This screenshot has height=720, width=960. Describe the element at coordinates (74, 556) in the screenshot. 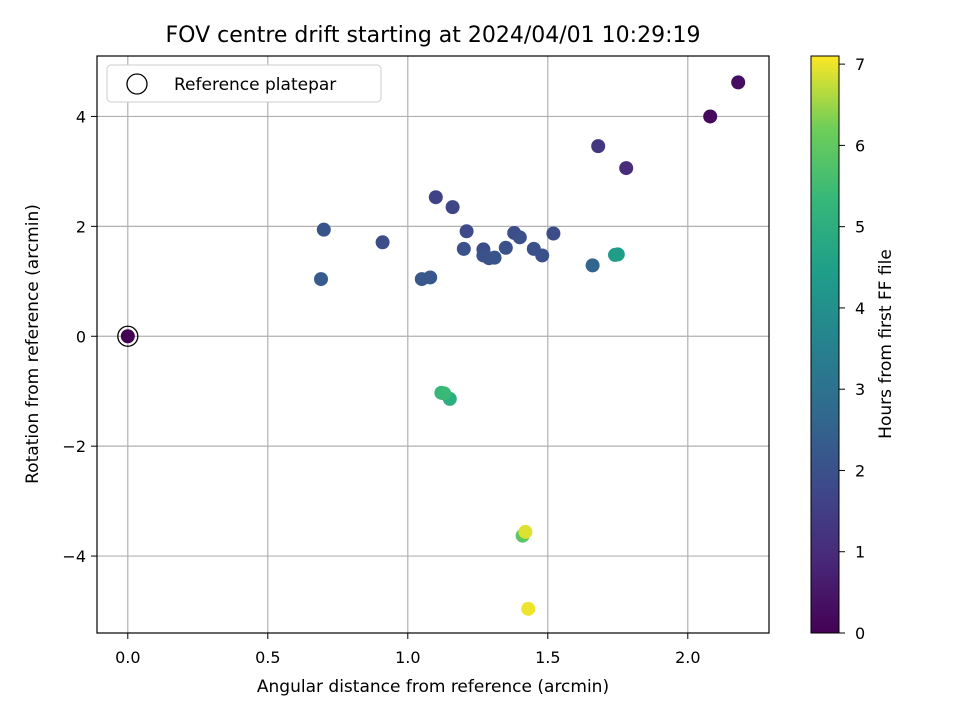

I see `y-tick-label: −4` at that location.